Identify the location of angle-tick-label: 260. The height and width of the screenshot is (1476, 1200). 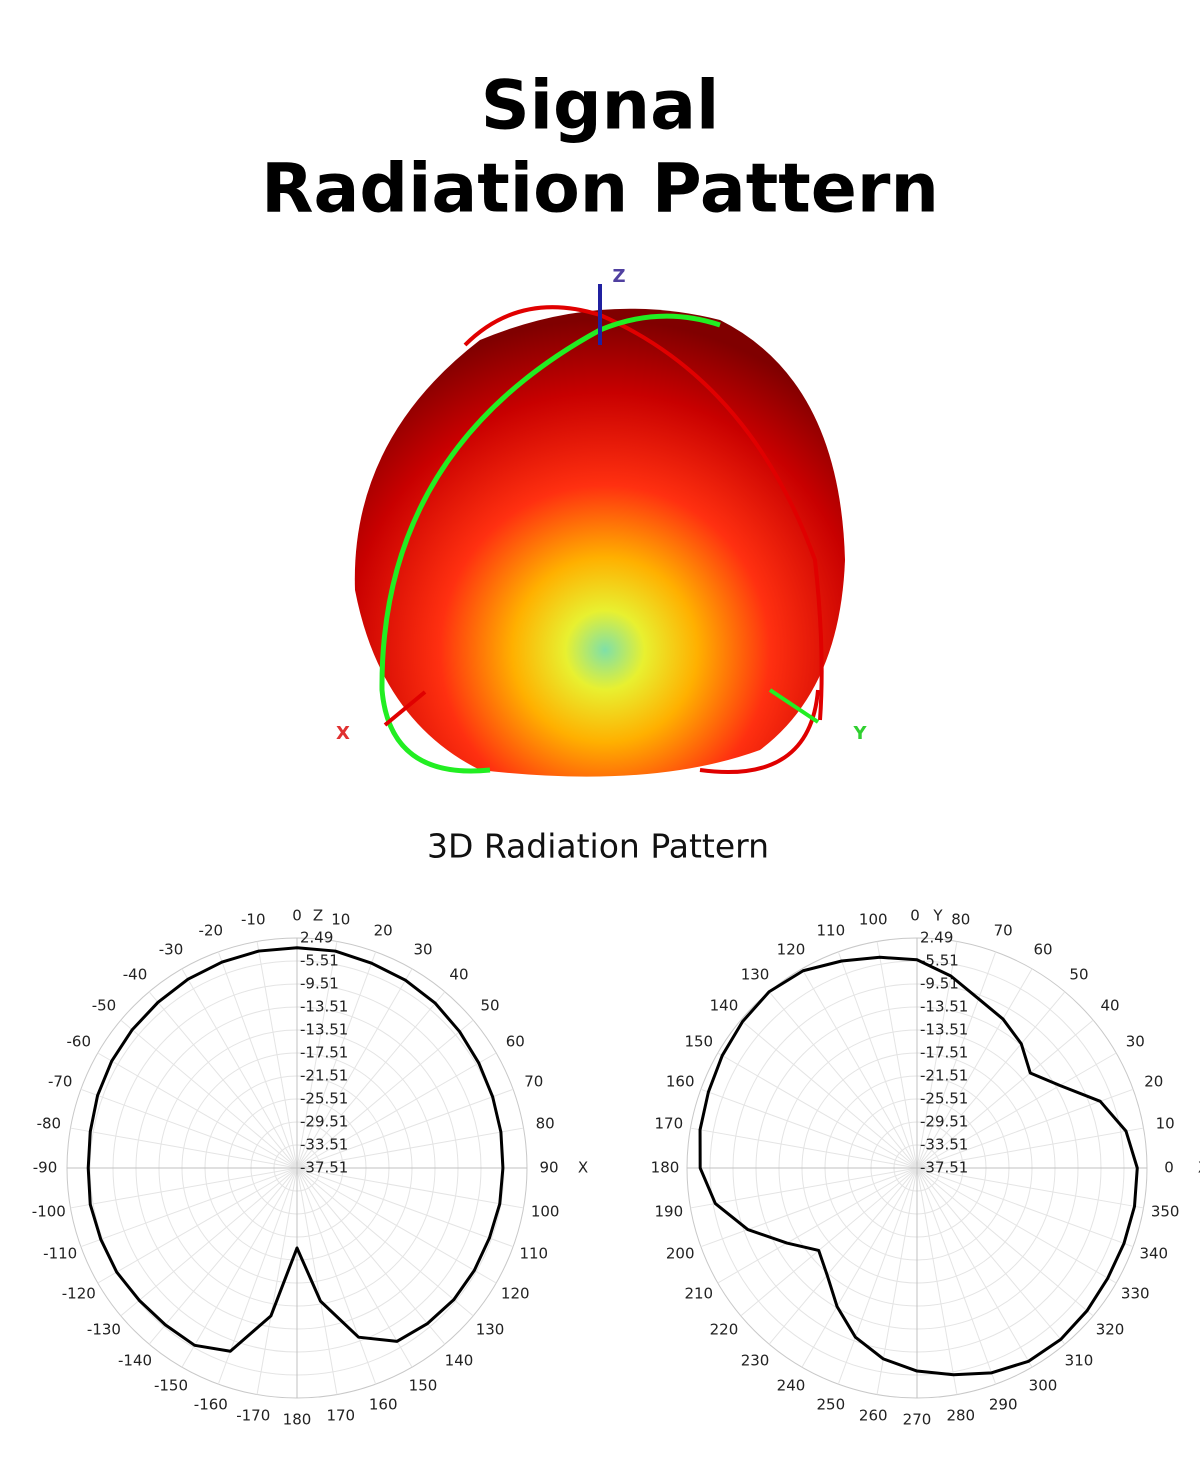
(873, 1416).